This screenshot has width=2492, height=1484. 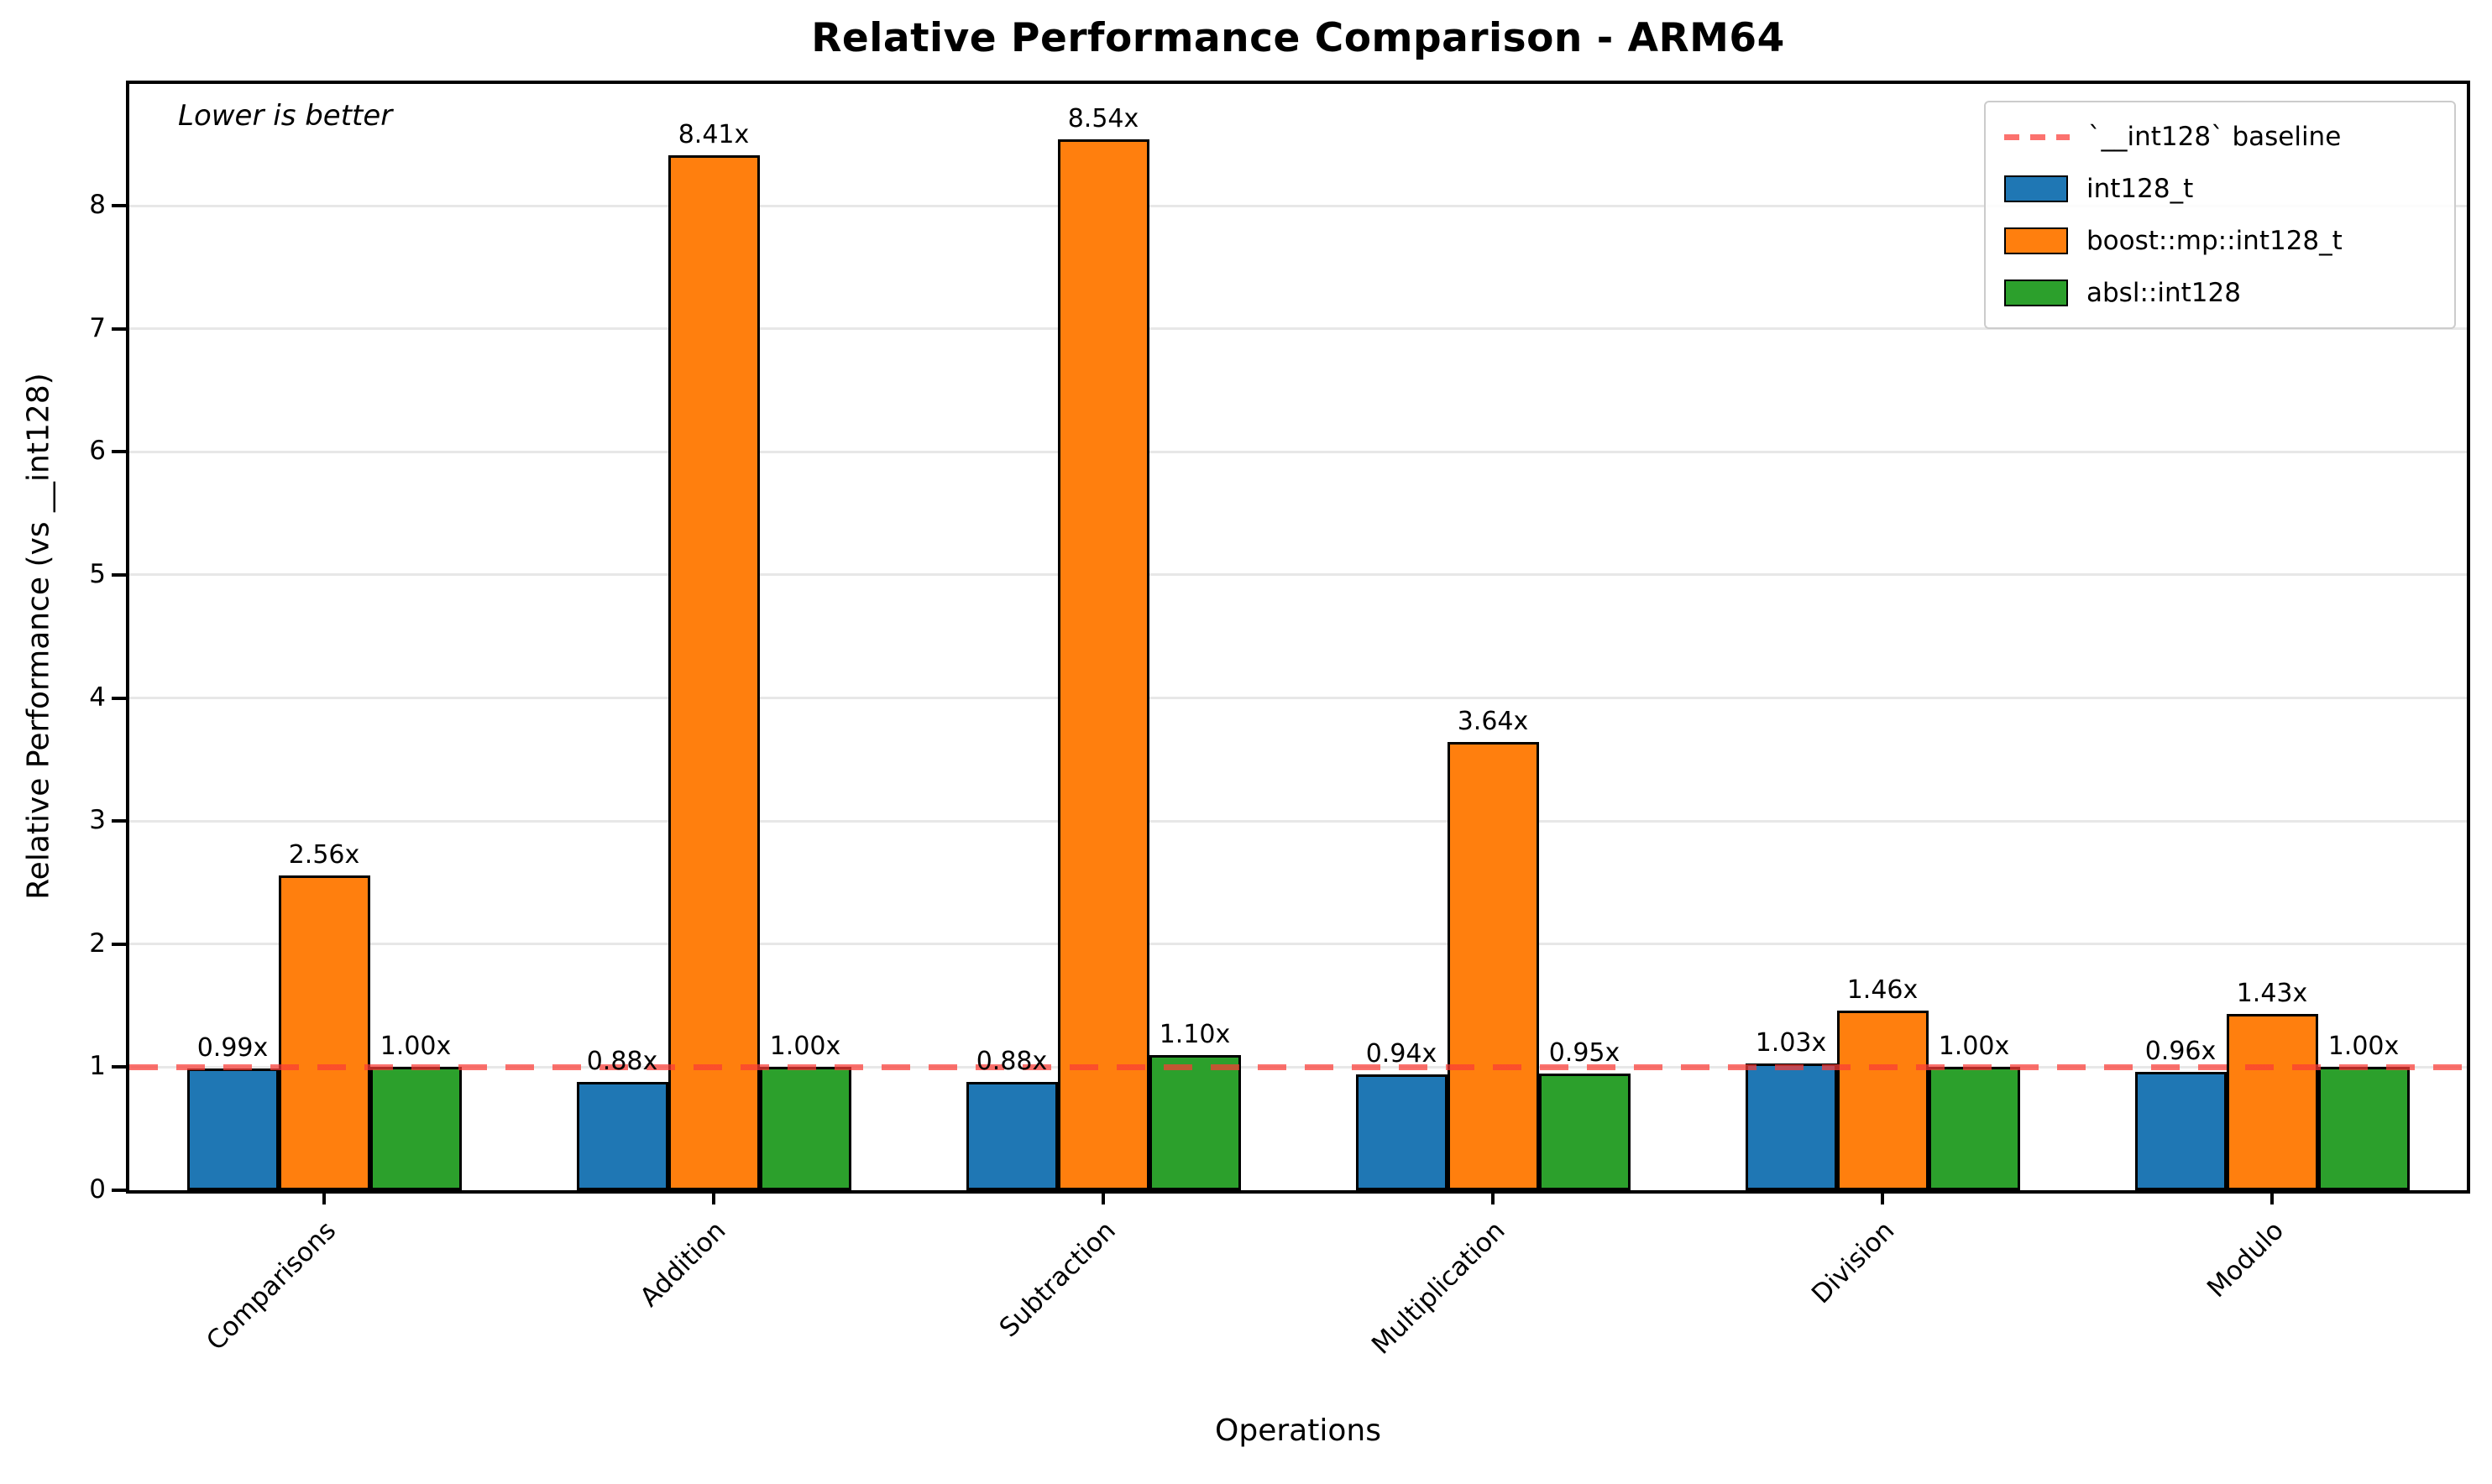 I want to click on chart-title: Relative Performance Comparison - ARM64, so click(x=1298, y=38).